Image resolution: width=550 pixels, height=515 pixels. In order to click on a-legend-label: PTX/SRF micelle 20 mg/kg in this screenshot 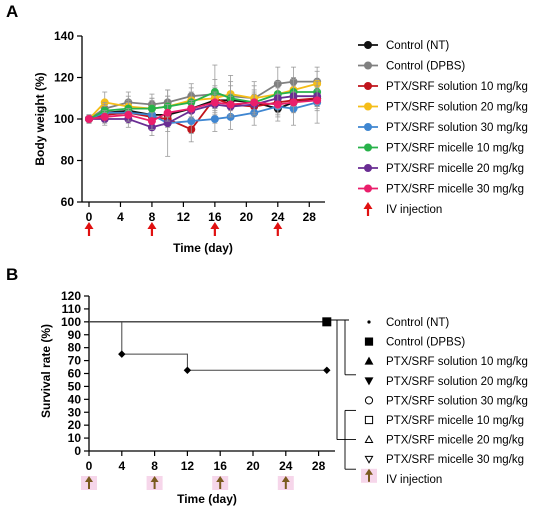, I will do `click(455, 169)`.